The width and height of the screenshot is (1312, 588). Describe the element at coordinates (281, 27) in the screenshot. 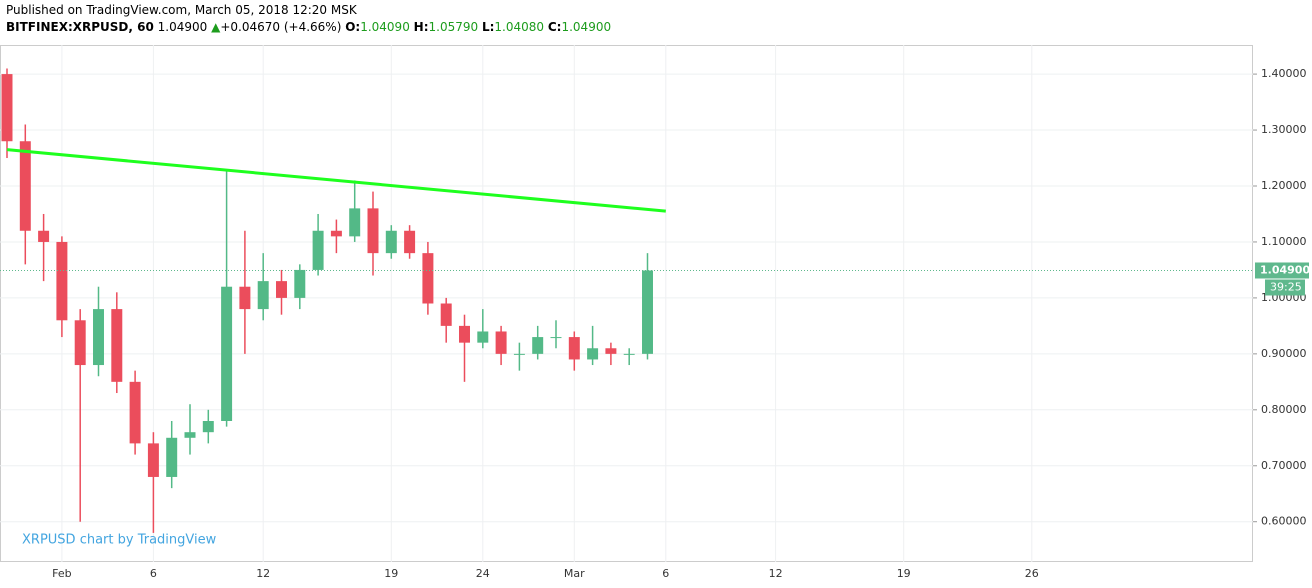

I see `change: +0.04670 (+4.66%)` at that location.